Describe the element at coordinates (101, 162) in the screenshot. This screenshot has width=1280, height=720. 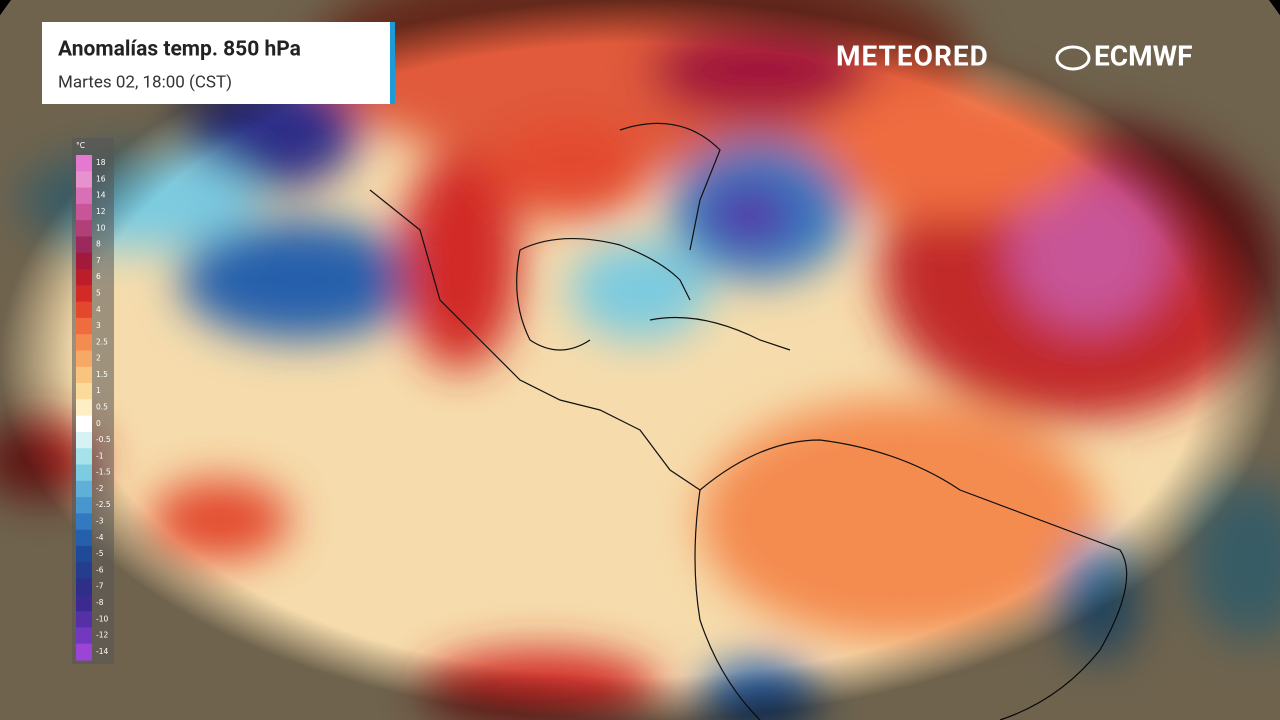
I see `legend-label: 18` at that location.